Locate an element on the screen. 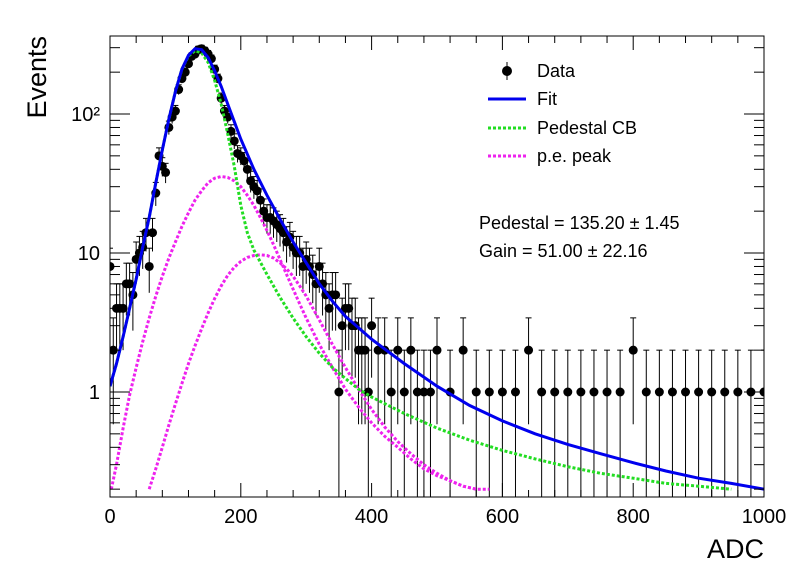 Image resolution: width=796 pixels, height=572 pixels. legend-marker-data is located at coordinates (507, 71).